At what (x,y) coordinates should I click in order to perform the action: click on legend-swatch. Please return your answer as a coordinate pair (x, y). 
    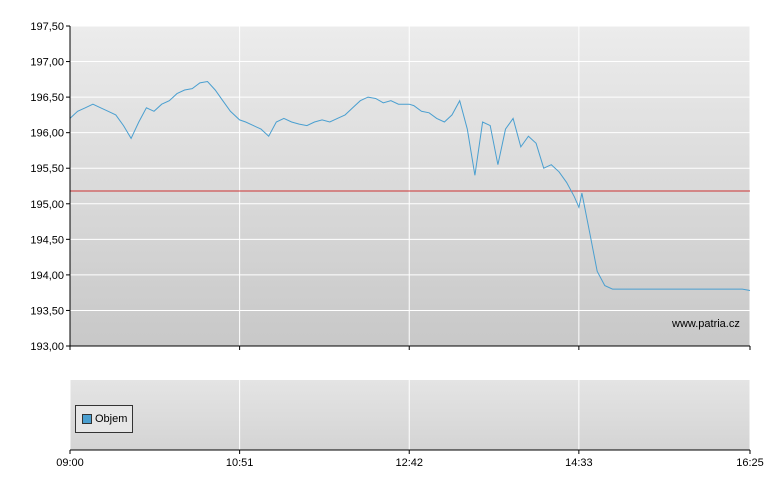
    Looking at the image, I should click on (87, 419).